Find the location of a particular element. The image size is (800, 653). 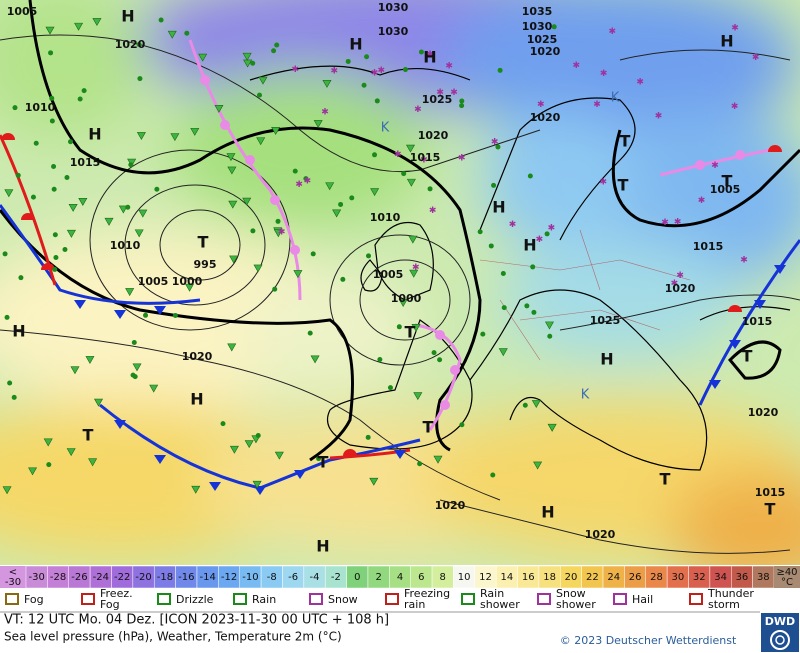

isobar-label: 995 is located at coordinates (205, 264).